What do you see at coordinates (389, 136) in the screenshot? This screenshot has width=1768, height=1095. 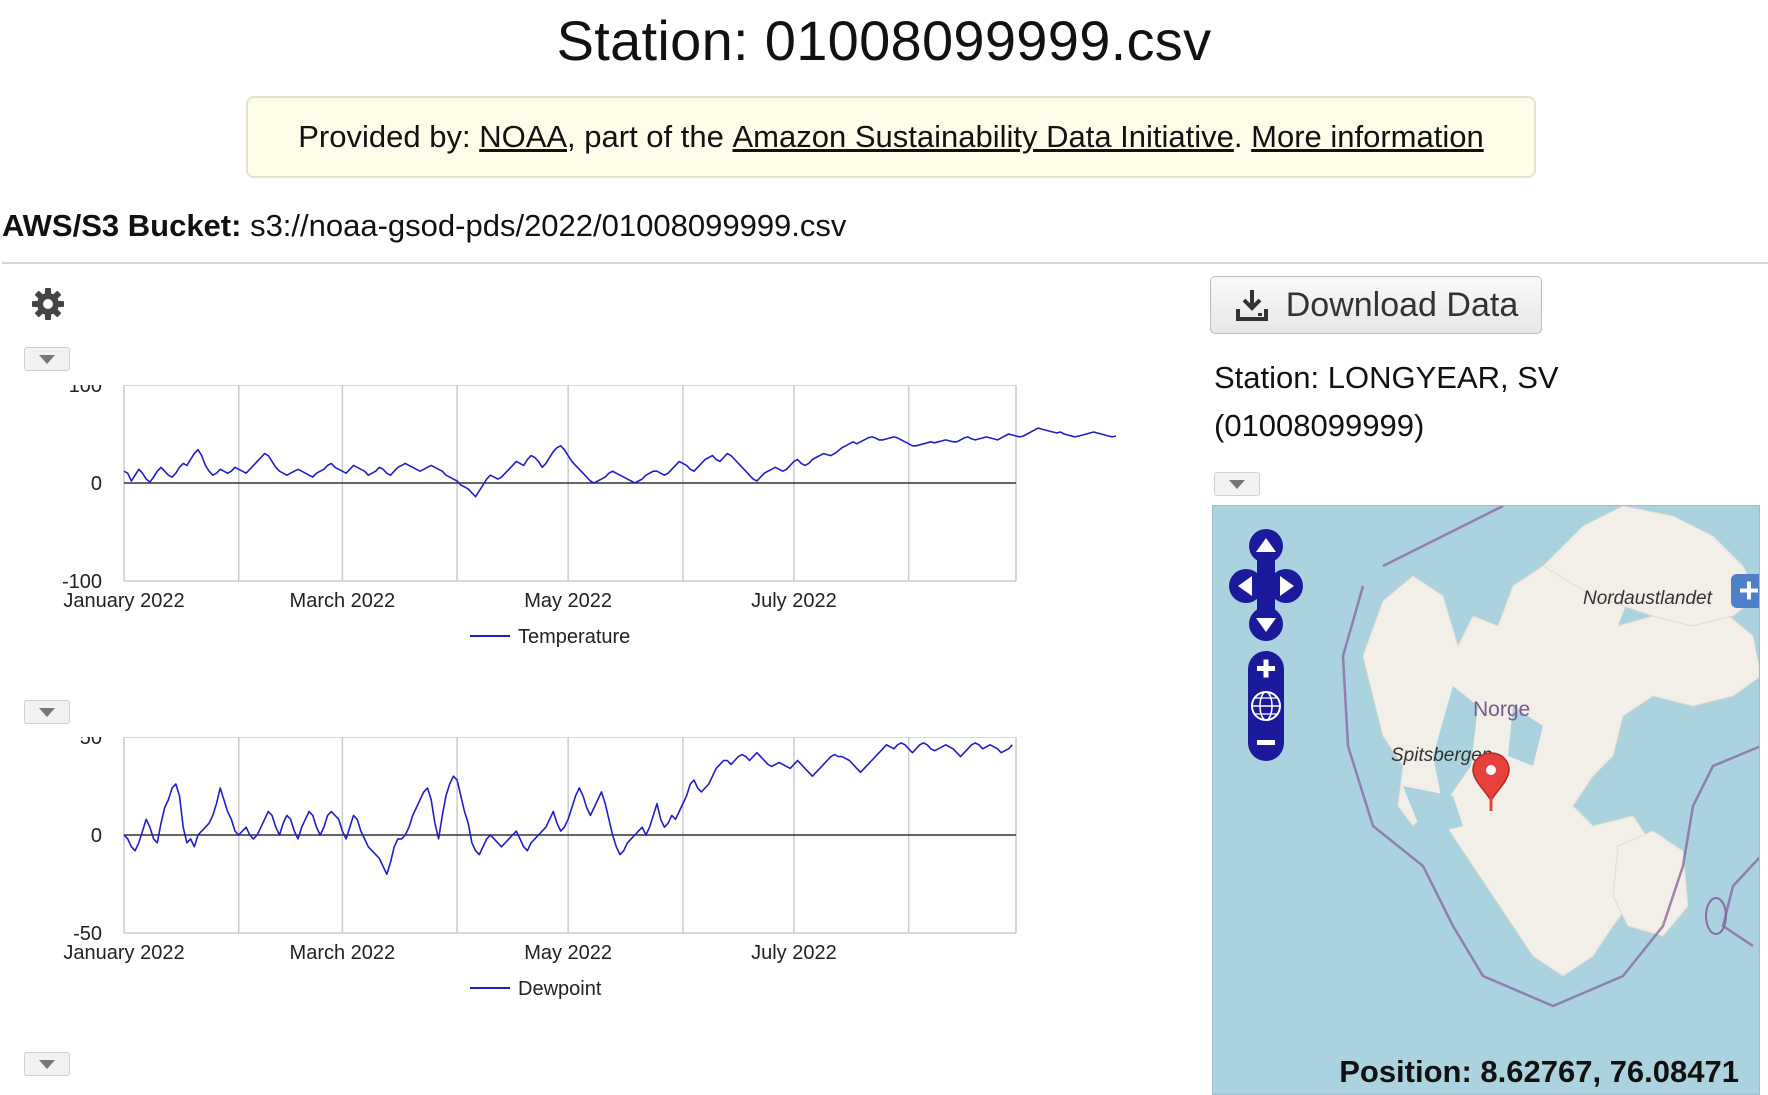 I see `provider-prefix: Provided by:` at bounding box center [389, 136].